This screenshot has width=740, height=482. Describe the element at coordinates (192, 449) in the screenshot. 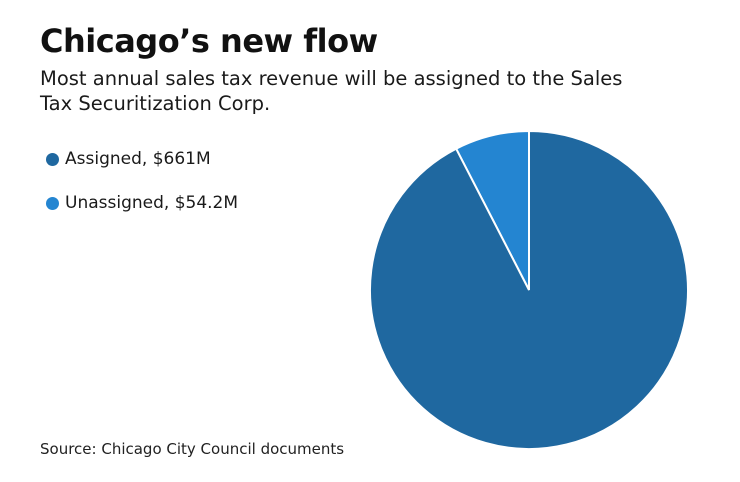

I see `source-note: Source: Chicago City Council documents` at that location.